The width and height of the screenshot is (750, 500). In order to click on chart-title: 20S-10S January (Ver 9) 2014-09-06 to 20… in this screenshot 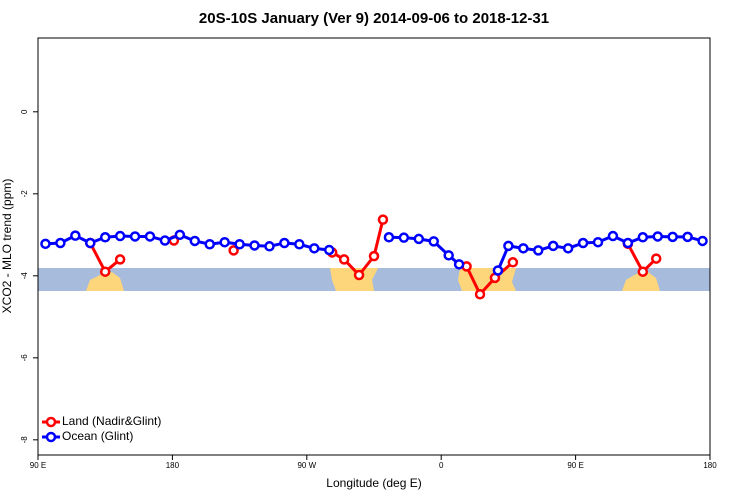, I will do `click(374, 18)`.